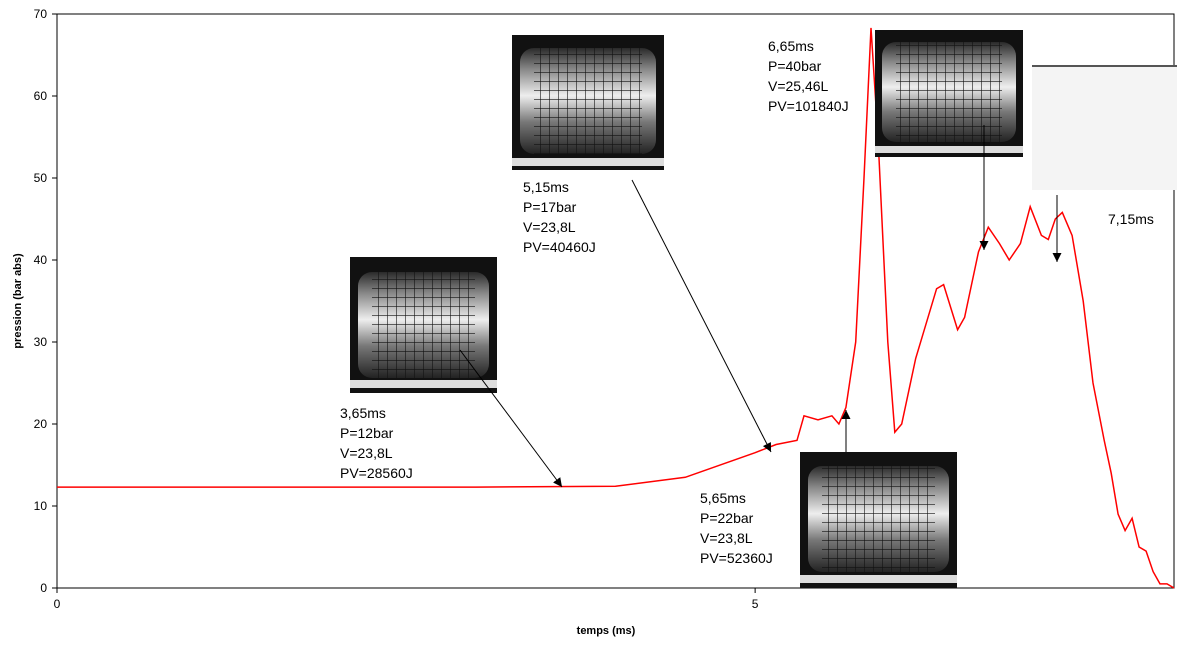 The height and width of the screenshot is (646, 1177). Describe the element at coordinates (41, 178) in the screenshot. I see `y-tick-label: 50` at that location.